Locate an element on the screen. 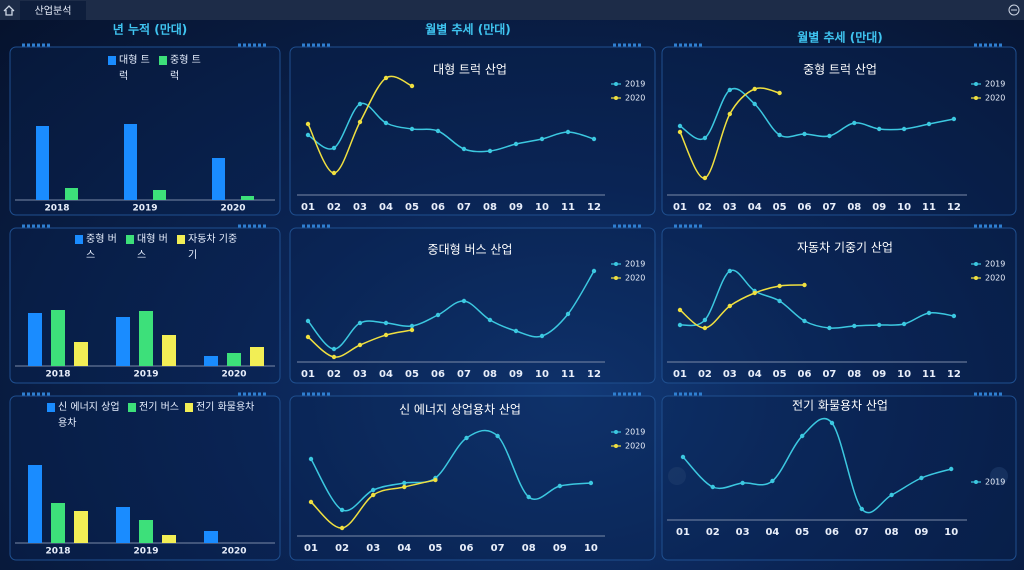 The height and width of the screenshot is (570, 1024). x-tick-label: 02 is located at coordinates (705, 207).